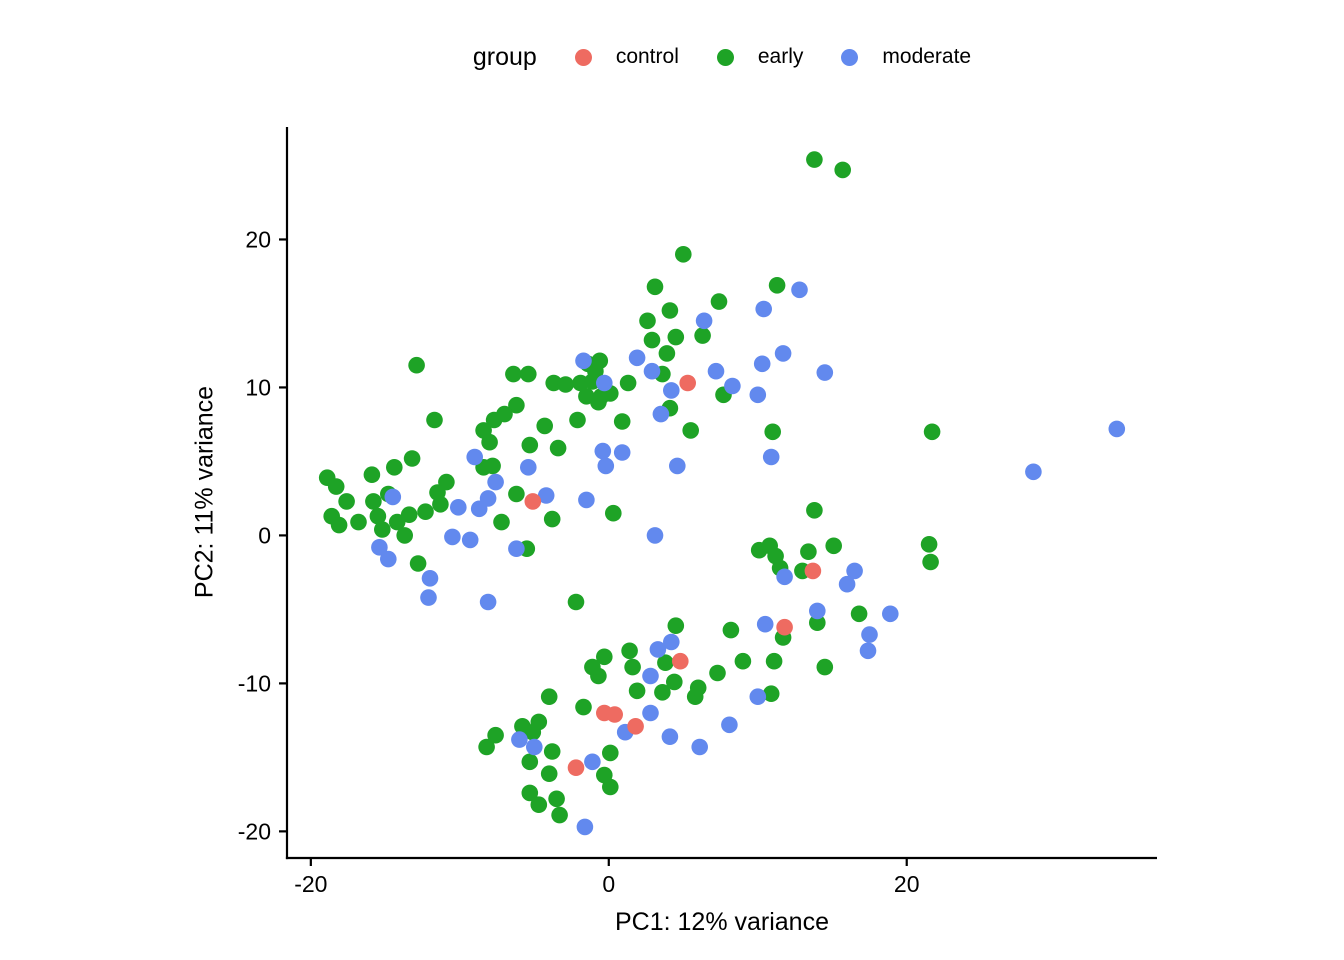 The width and height of the screenshot is (1344, 960). What do you see at coordinates (310, 884) in the screenshot?
I see `x-tick-label: -20` at bounding box center [310, 884].